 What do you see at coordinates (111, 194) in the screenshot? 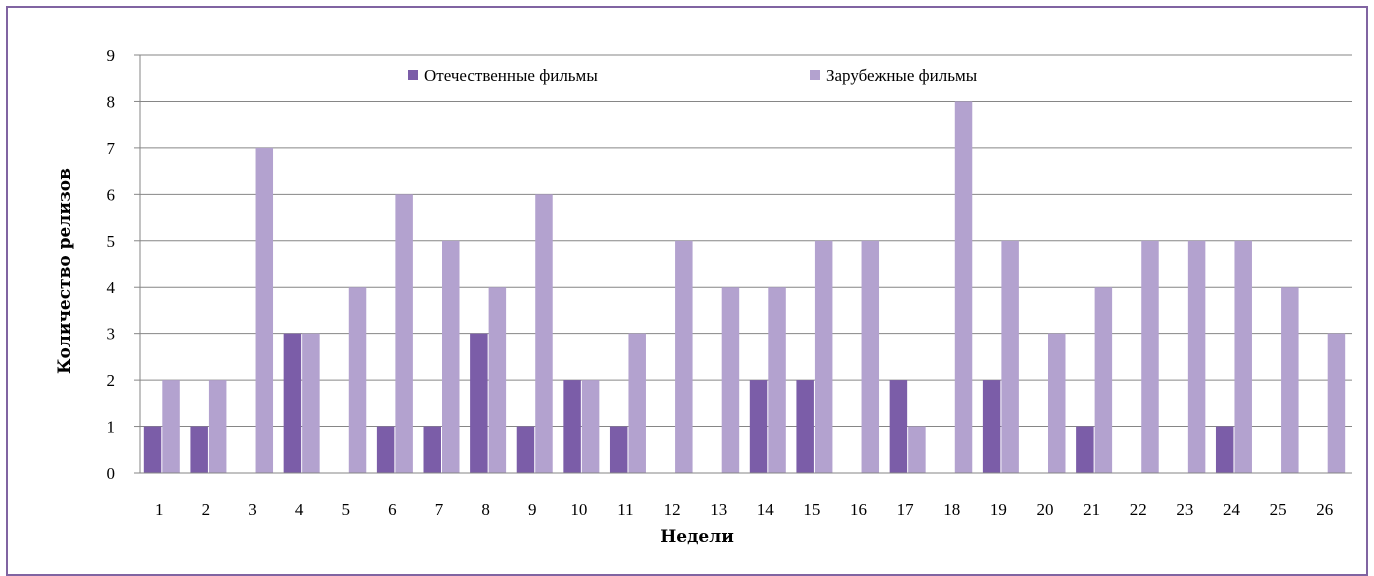
I see `y-tick-label: 6` at bounding box center [111, 194].